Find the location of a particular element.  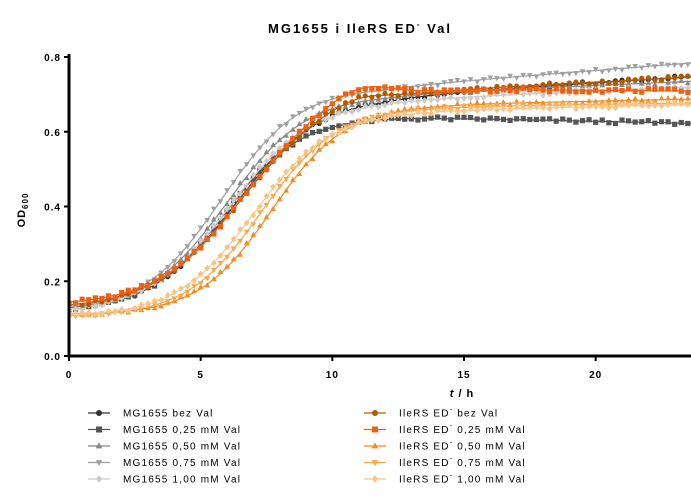

legend-item: MG1655 0,75 mM Val is located at coordinates (164, 463).